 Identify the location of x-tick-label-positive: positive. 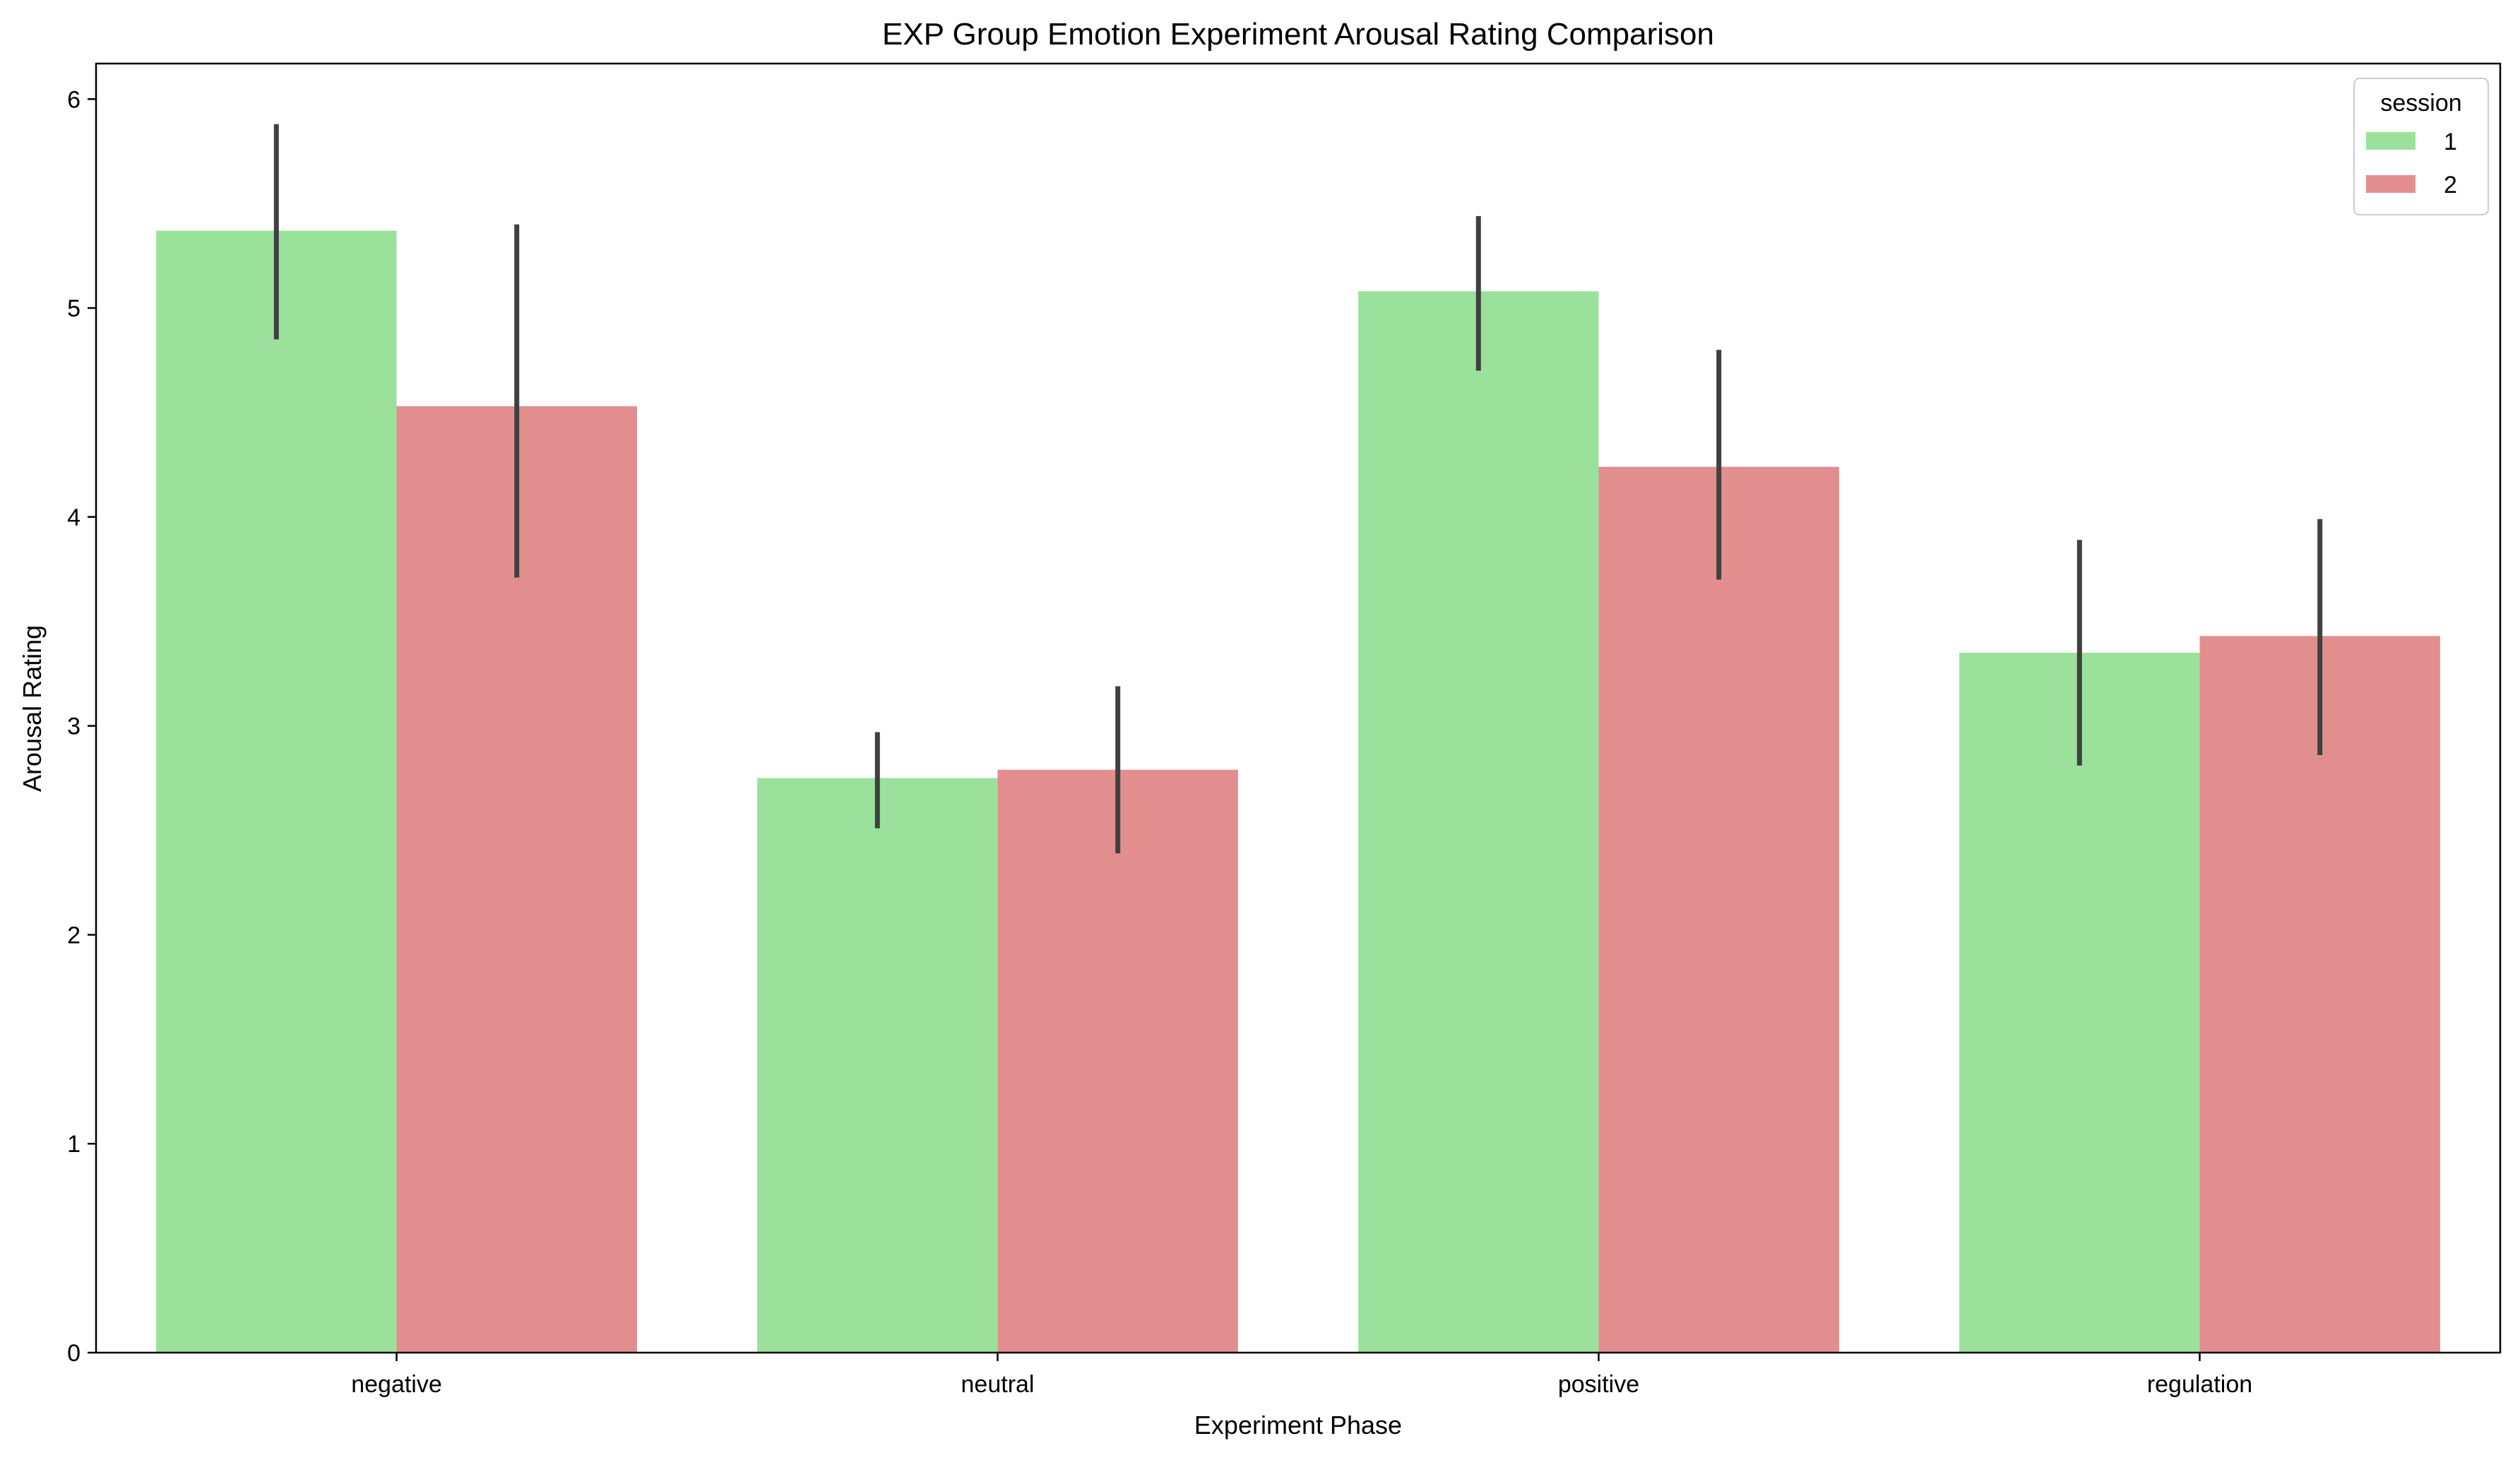
(1599, 1384).